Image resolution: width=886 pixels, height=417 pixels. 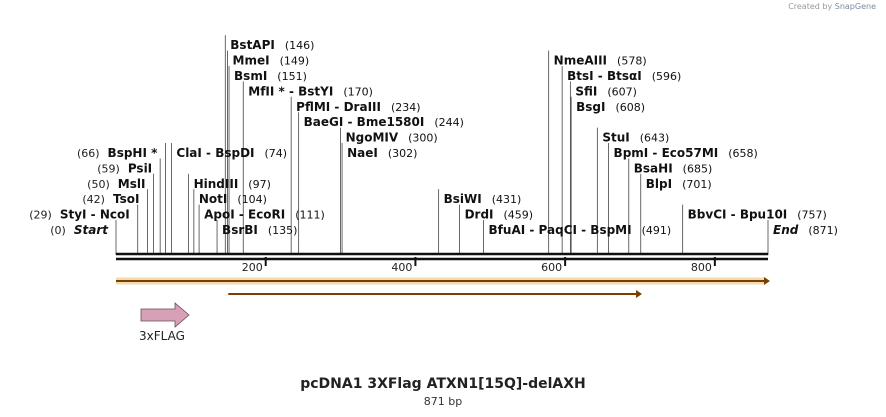 What do you see at coordinates (165, 315) in the screenshot?
I see `feature-arrow` at bounding box center [165, 315].